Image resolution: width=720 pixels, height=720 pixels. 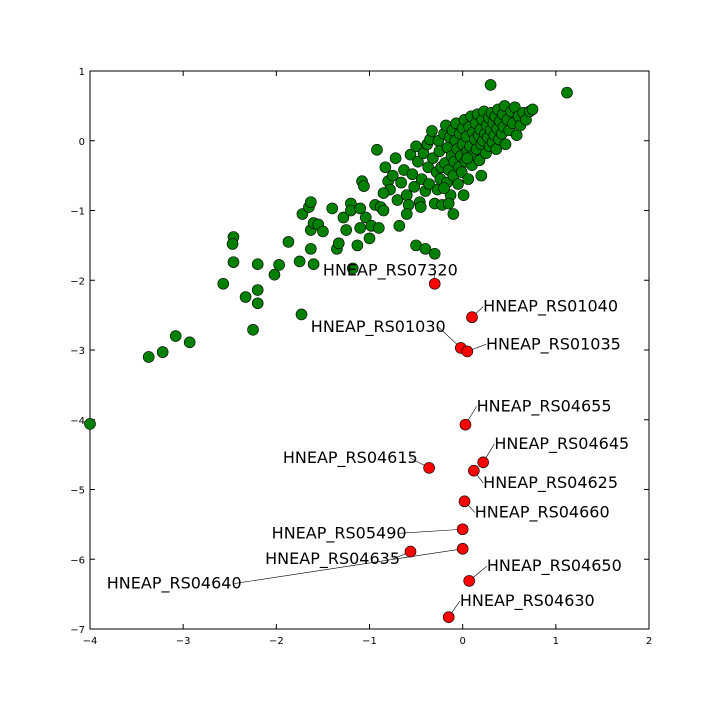 What do you see at coordinates (378, 327) in the screenshot?
I see `annotation-label: HNEAP_RS01030` at bounding box center [378, 327].